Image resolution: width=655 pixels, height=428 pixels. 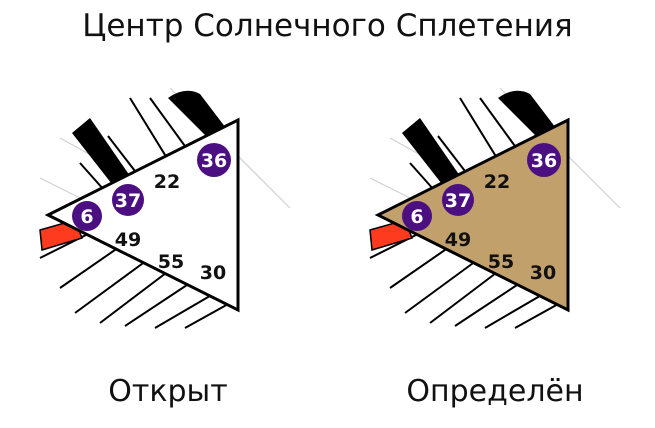 I want to click on caption-open: Открыт, so click(x=168, y=391).